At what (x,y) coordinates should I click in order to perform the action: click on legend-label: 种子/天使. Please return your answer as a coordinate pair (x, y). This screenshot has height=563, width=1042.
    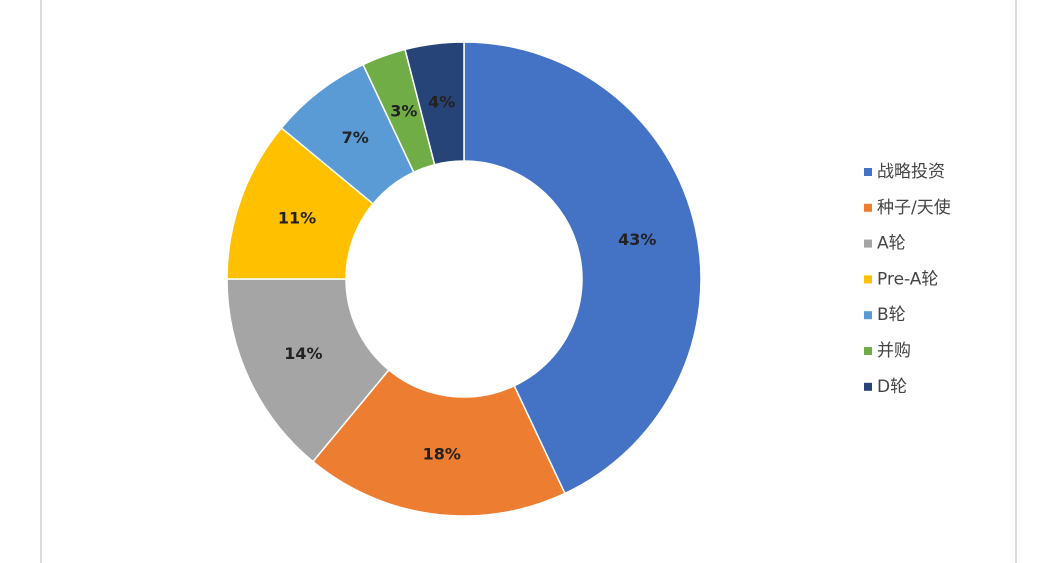
    Looking at the image, I should click on (914, 207).